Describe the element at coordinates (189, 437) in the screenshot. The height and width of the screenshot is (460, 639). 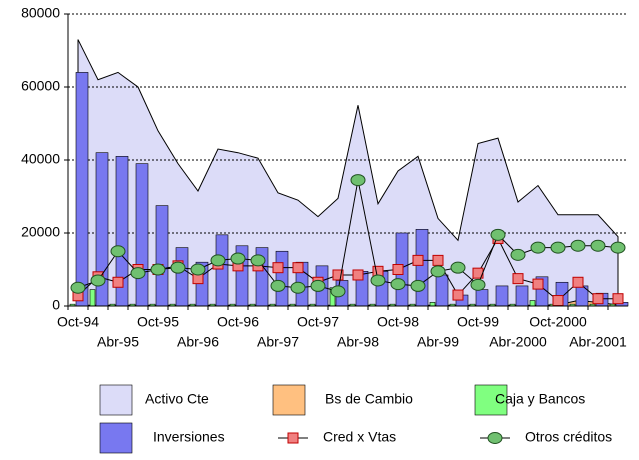
I see `legend-label: Inversiones` at that location.